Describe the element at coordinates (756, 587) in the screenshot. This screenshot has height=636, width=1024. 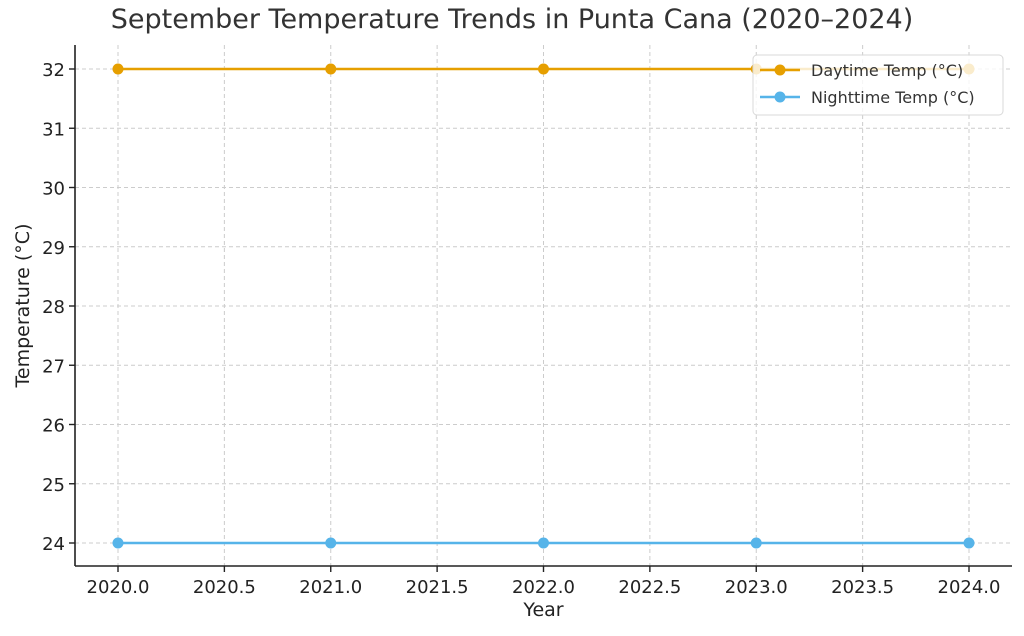
I see `x-tick-label: 2023.0` at that location.